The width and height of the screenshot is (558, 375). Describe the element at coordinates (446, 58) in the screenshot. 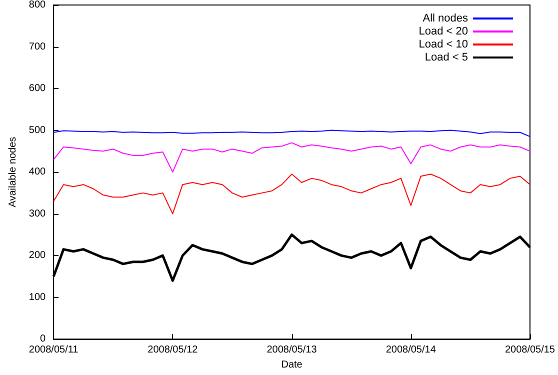

I see `legend-label: Load < 5` at that location.